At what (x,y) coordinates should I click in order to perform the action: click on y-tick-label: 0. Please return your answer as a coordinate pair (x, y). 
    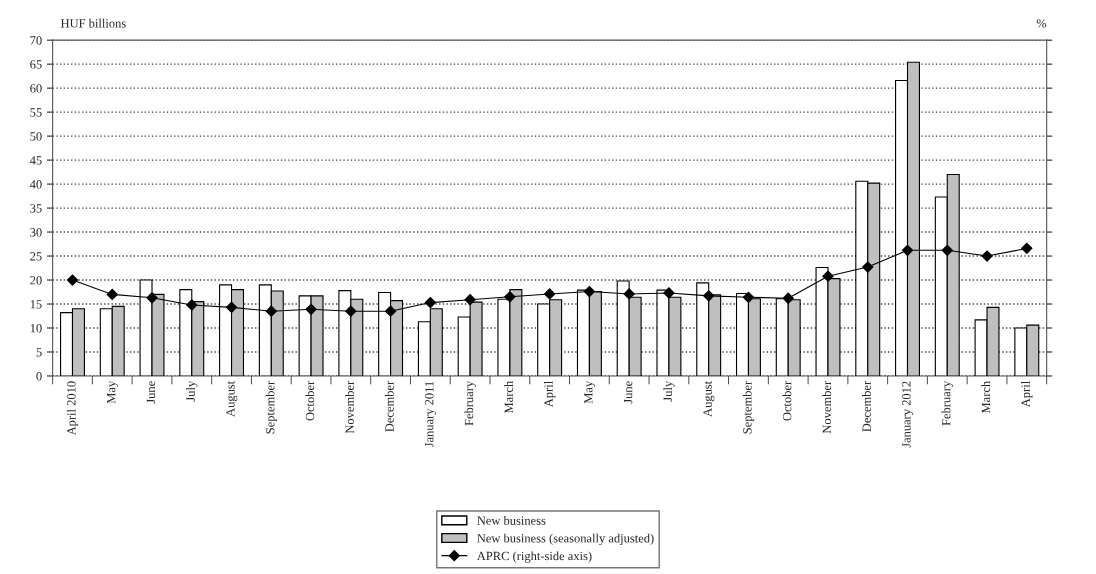
    Looking at the image, I should click on (39, 376).